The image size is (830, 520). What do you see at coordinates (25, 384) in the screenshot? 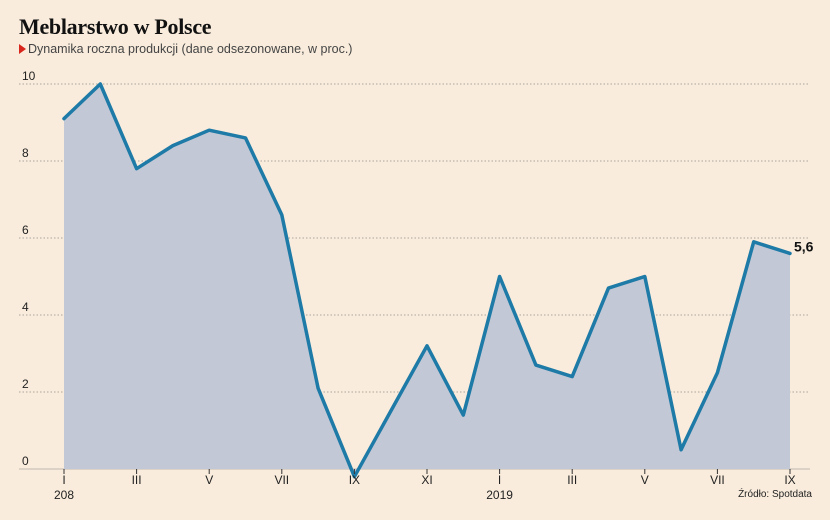
I see `y-tick-label: 2` at bounding box center [25, 384].